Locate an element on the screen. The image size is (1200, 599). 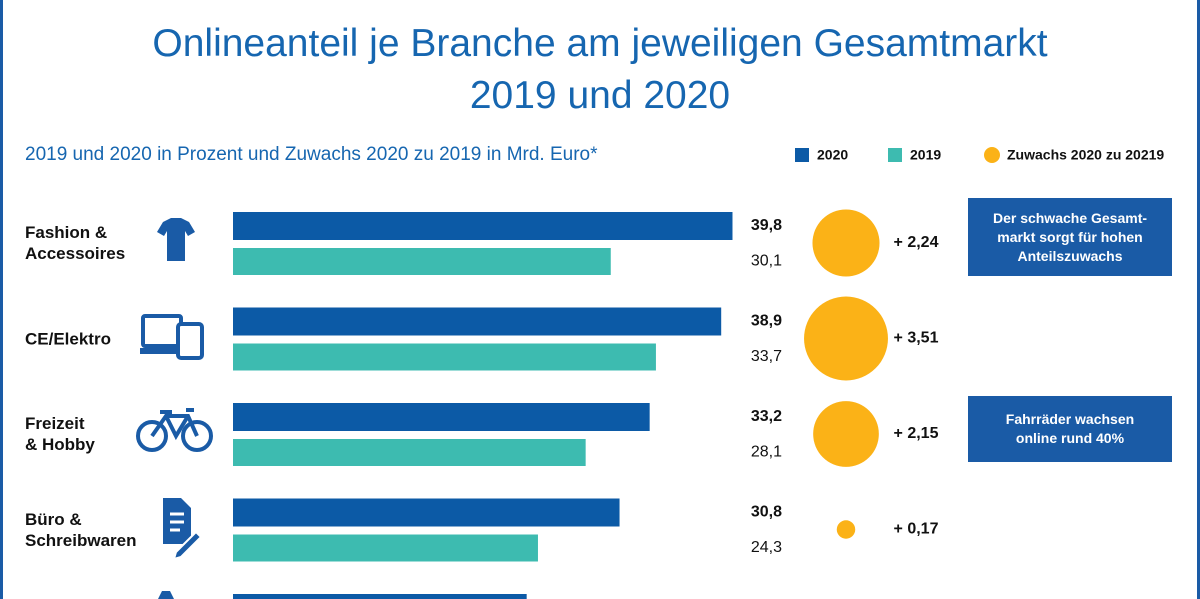
icons is located at coordinates (174, 408).